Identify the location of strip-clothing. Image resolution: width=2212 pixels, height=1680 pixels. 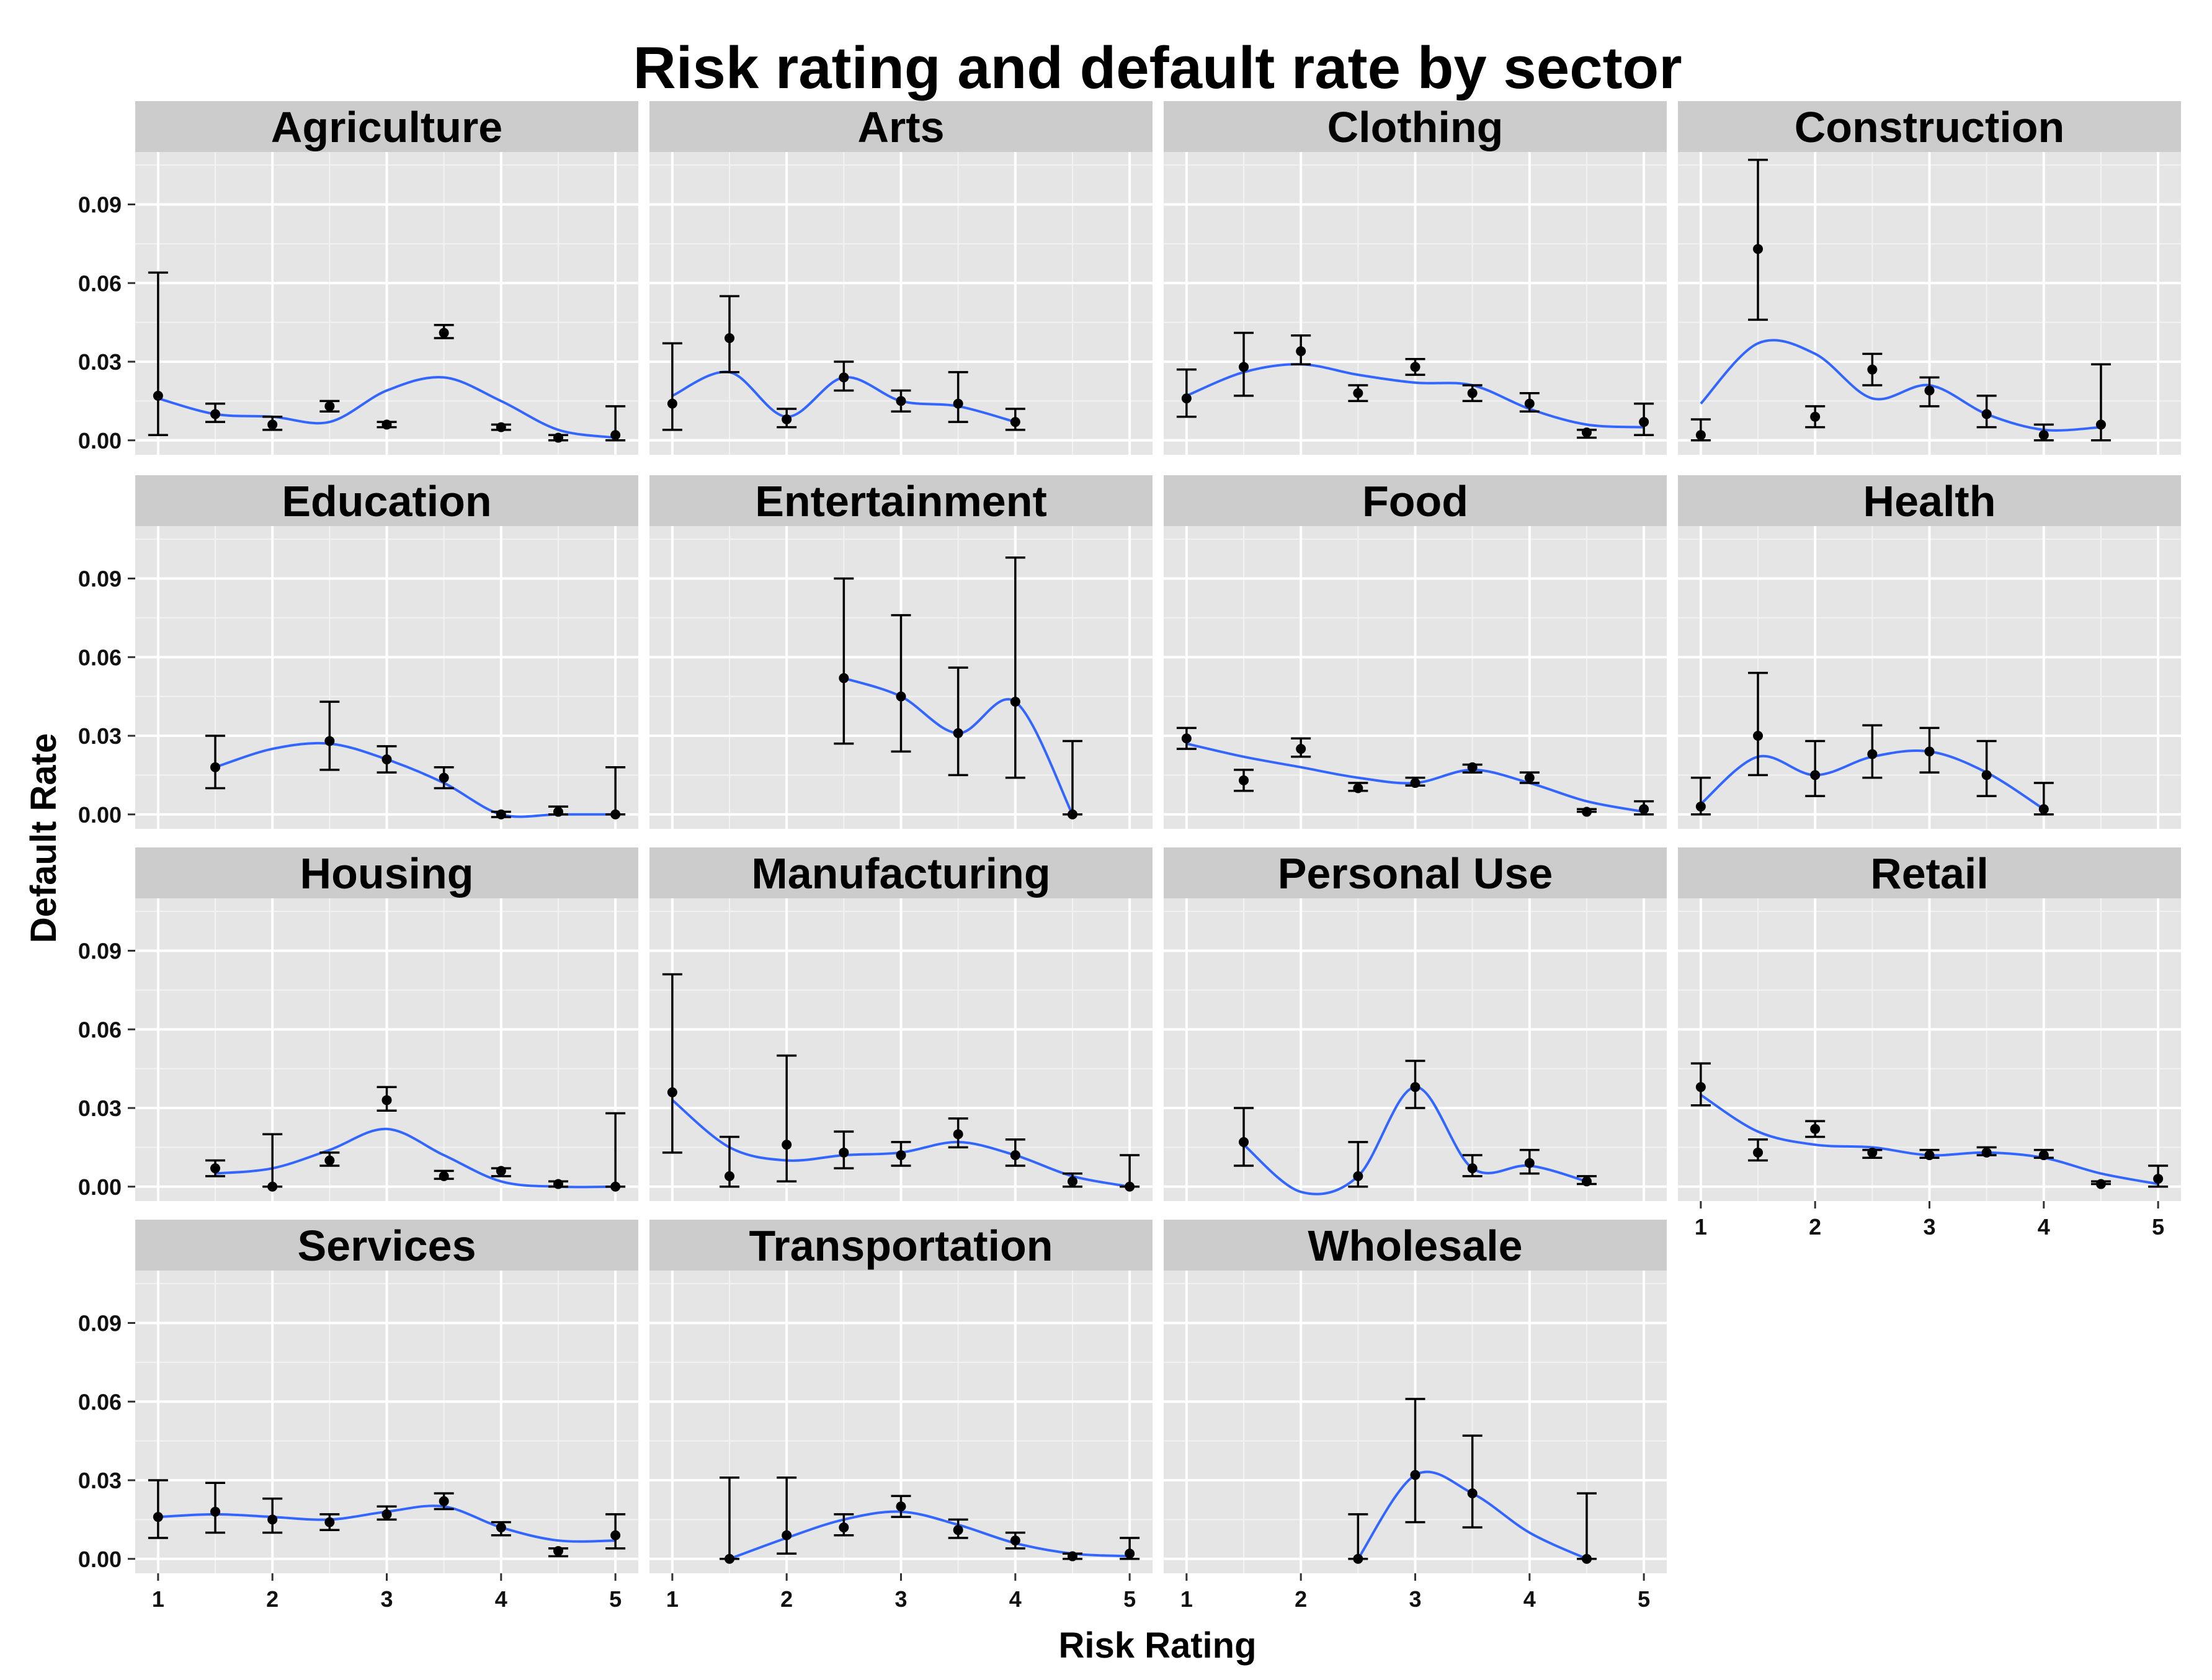
(1415, 126).